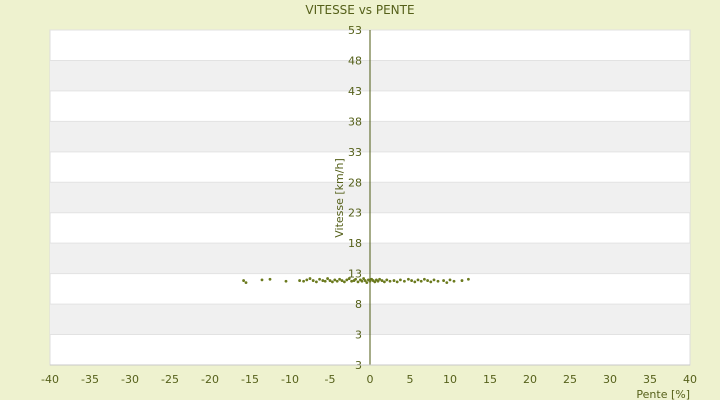  Describe the element at coordinates (355, 182) in the screenshot. I see `y-tick-label: 28` at that location.